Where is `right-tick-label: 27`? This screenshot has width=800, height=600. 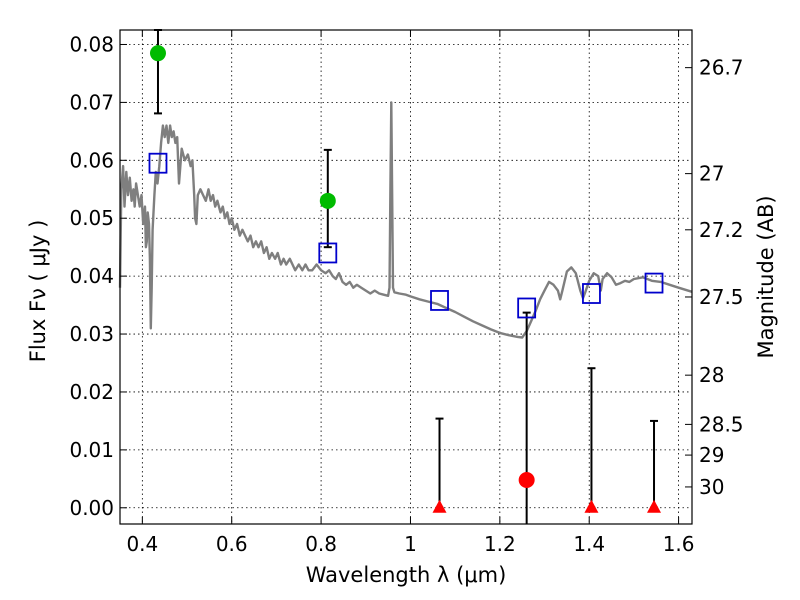 right-tick-label: 27 is located at coordinates (711, 174).